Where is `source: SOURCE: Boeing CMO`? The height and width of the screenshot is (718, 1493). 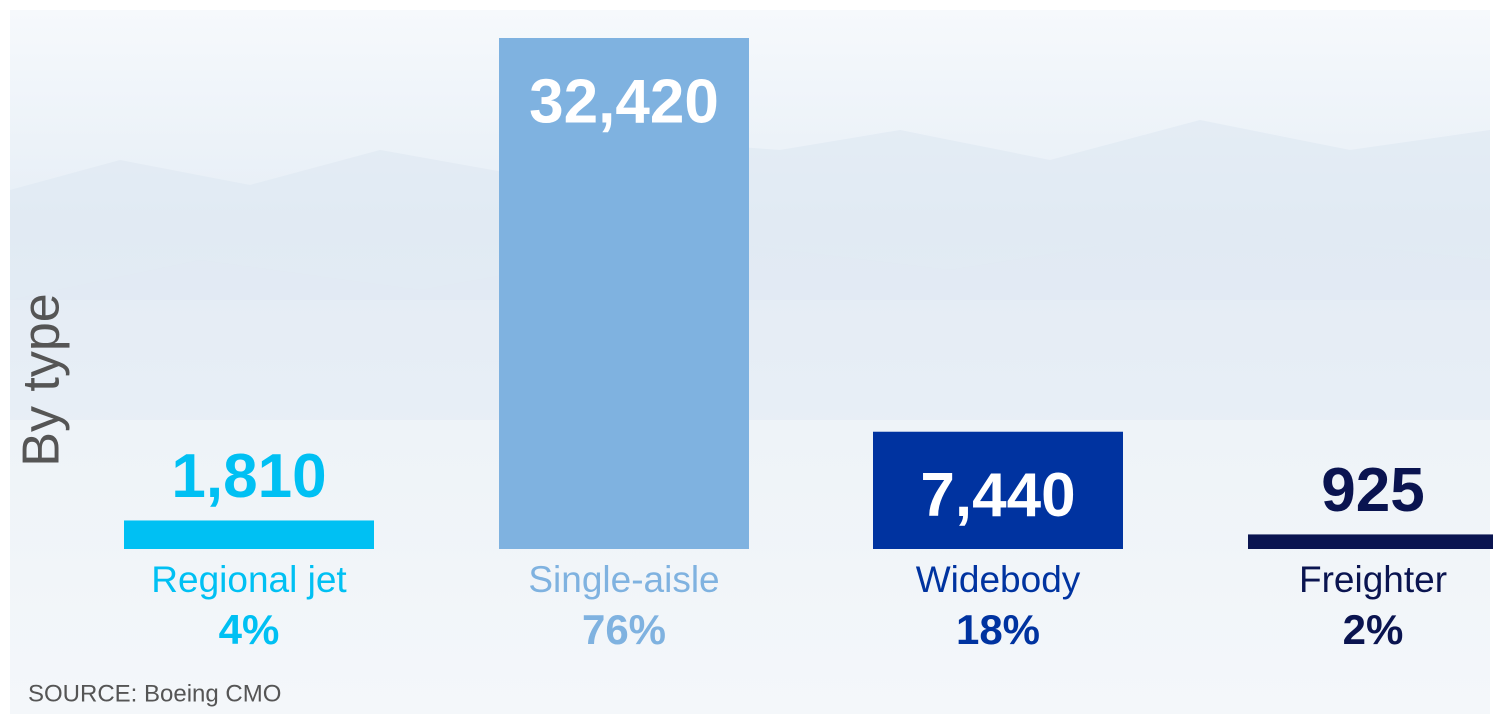 source: SOURCE: Boeing CMO is located at coordinates (154, 693).